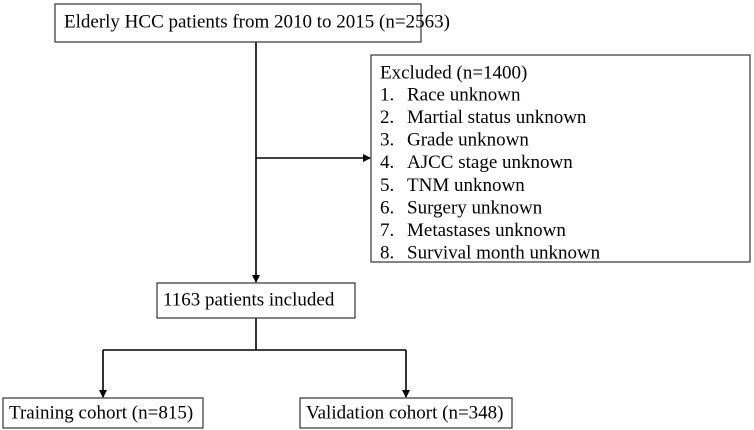 Image resolution: width=754 pixels, height=430 pixels. I want to click on node-label: Excluded (n=1400), so click(453, 72).